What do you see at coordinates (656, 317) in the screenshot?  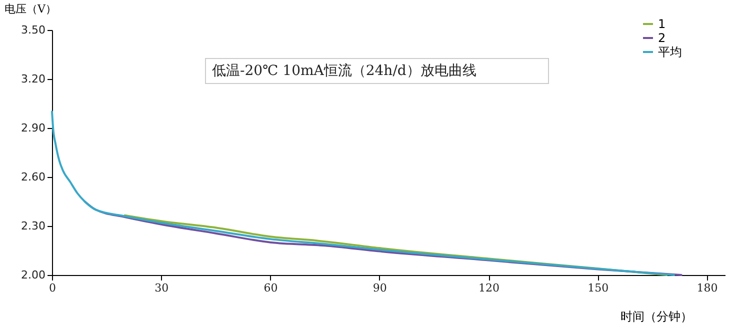 I see `x-axis-title: 时间（分钟）` at bounding box center [656, 317].